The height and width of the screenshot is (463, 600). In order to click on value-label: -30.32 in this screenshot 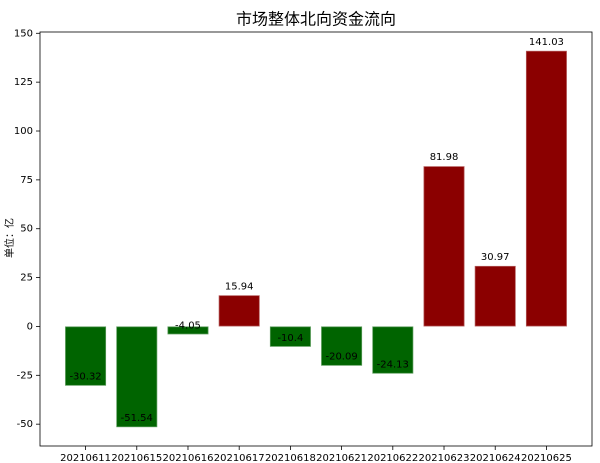, I will do `click(85, 377)`.